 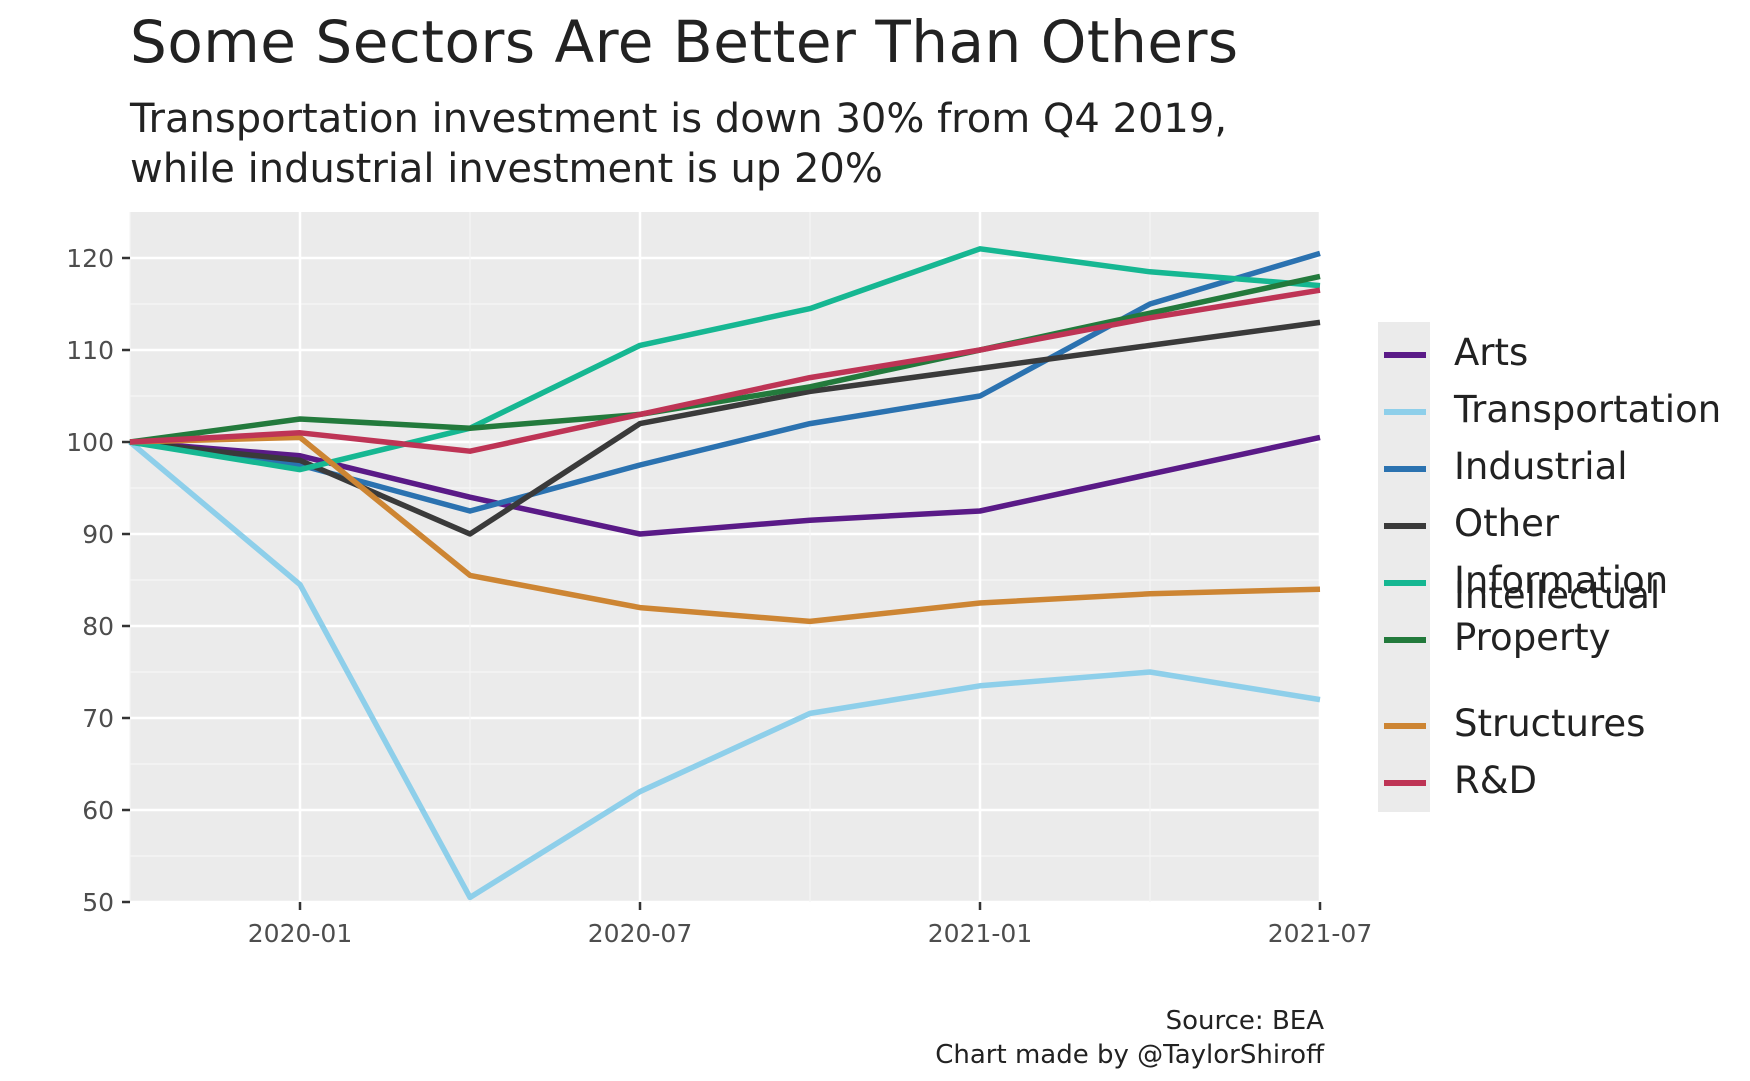 I want to click on legend-panel, so click(x=1404, y=567).